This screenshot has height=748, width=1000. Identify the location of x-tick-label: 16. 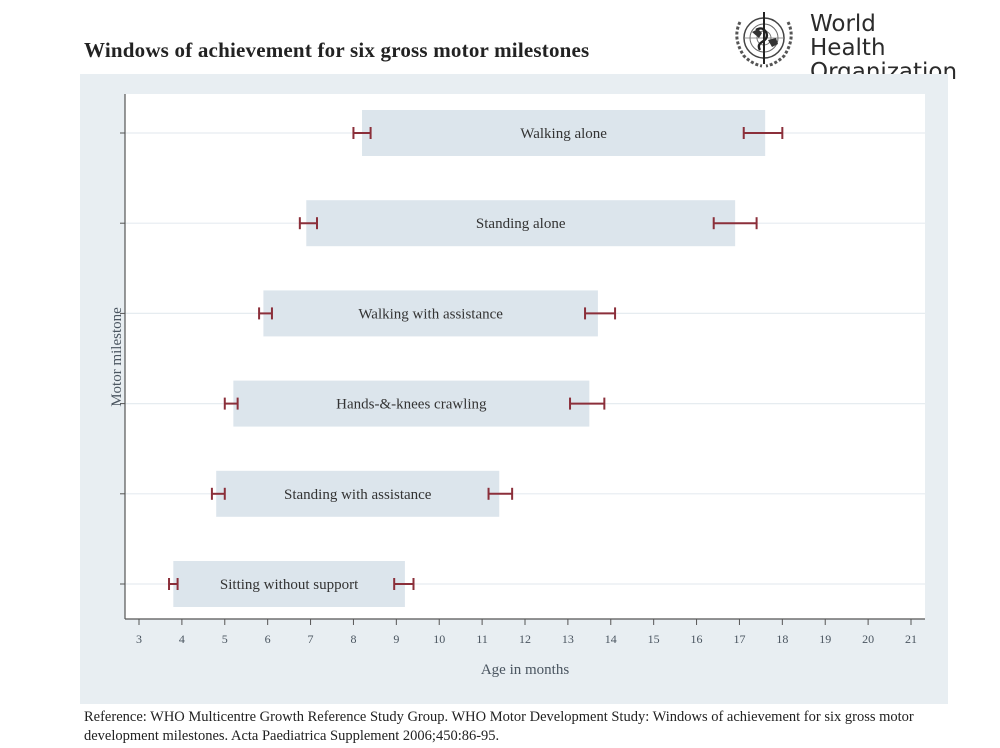
(697, 639).